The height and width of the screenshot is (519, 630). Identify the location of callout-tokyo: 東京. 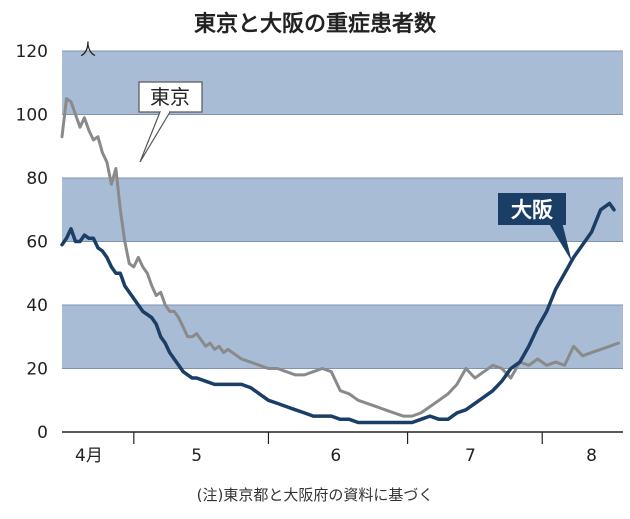
(170, 122).